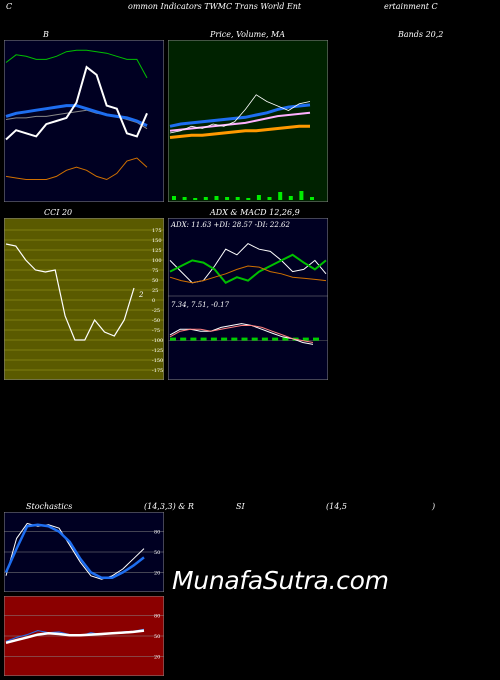  I want to click on cci-tick-label: 25, so click(155, 291).